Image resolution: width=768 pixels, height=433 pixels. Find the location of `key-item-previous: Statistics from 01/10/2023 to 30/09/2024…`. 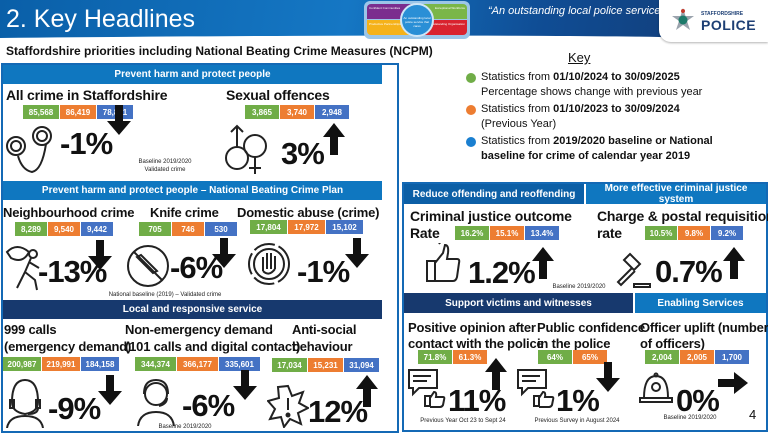

key-item-previous: Statistics from 01/10/2023 to 30/09/2024… is located at coordinates (573, 117).